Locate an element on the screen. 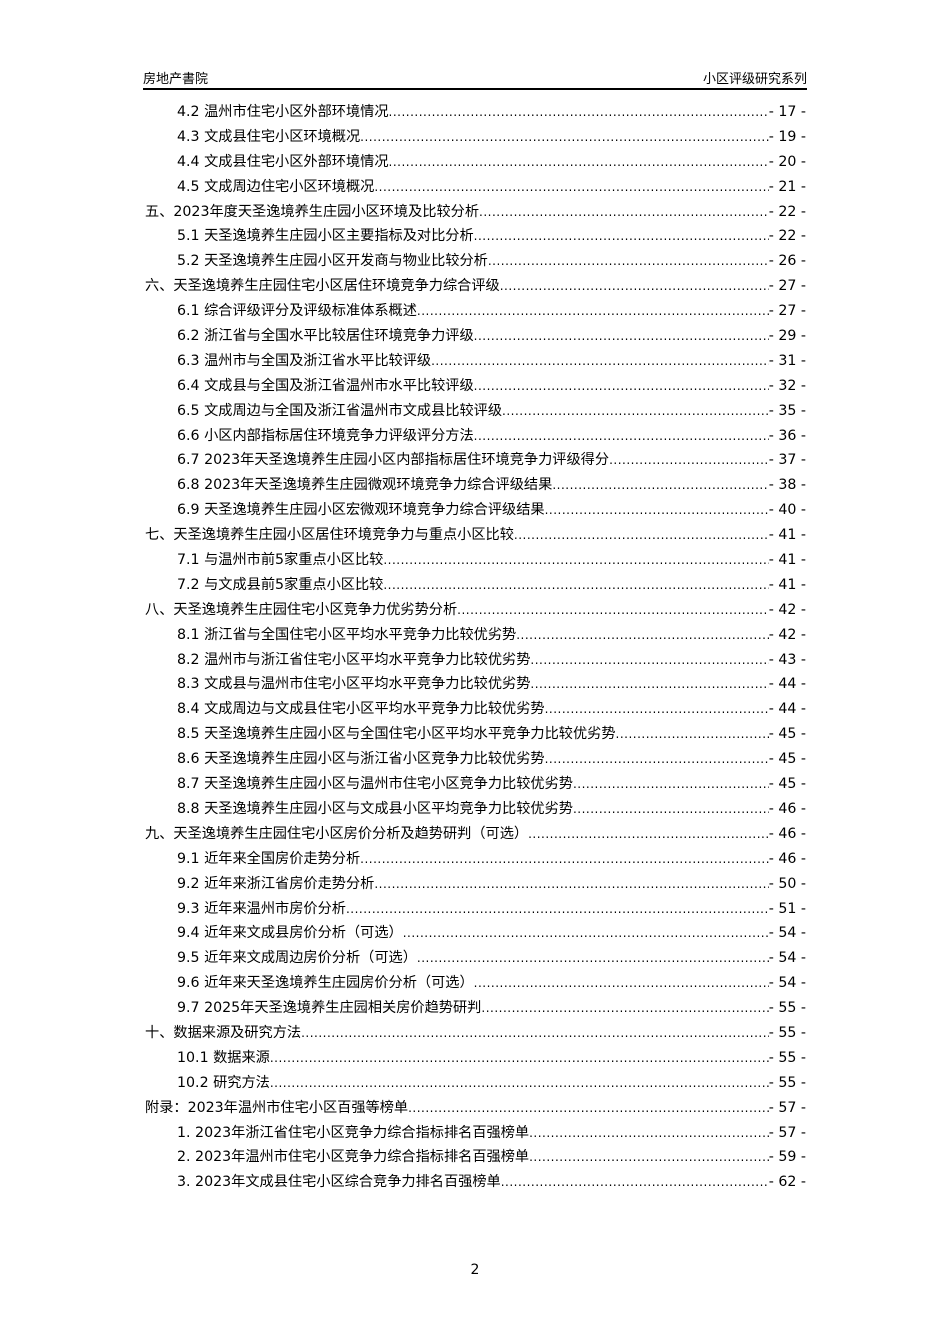 This screenshot has height=1344, width=950. toc-entry: 9.4 近年来文成县房价分析（可选） - 54 - is located at coordinates (475, 933).